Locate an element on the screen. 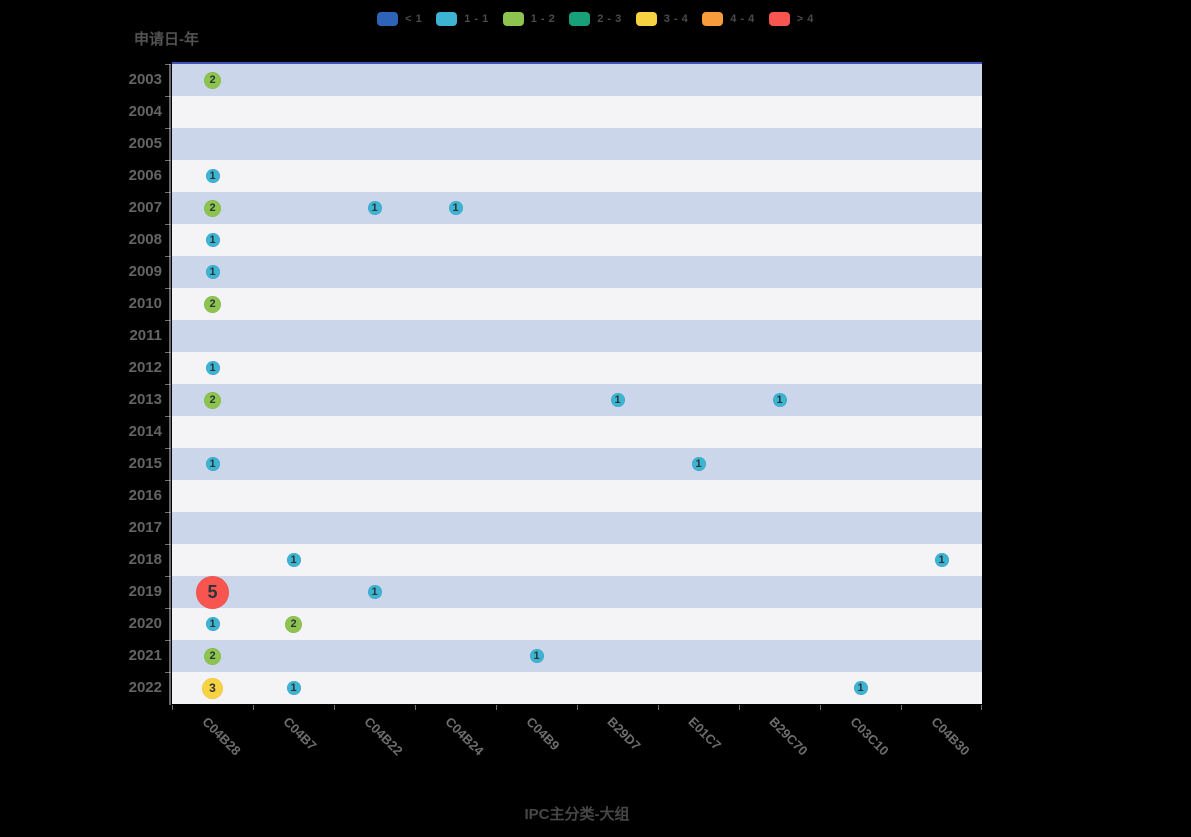 This screenshot has height=837, width=1191. bubble-2003-C04B28: 2 is located at coordinates (212, 80).